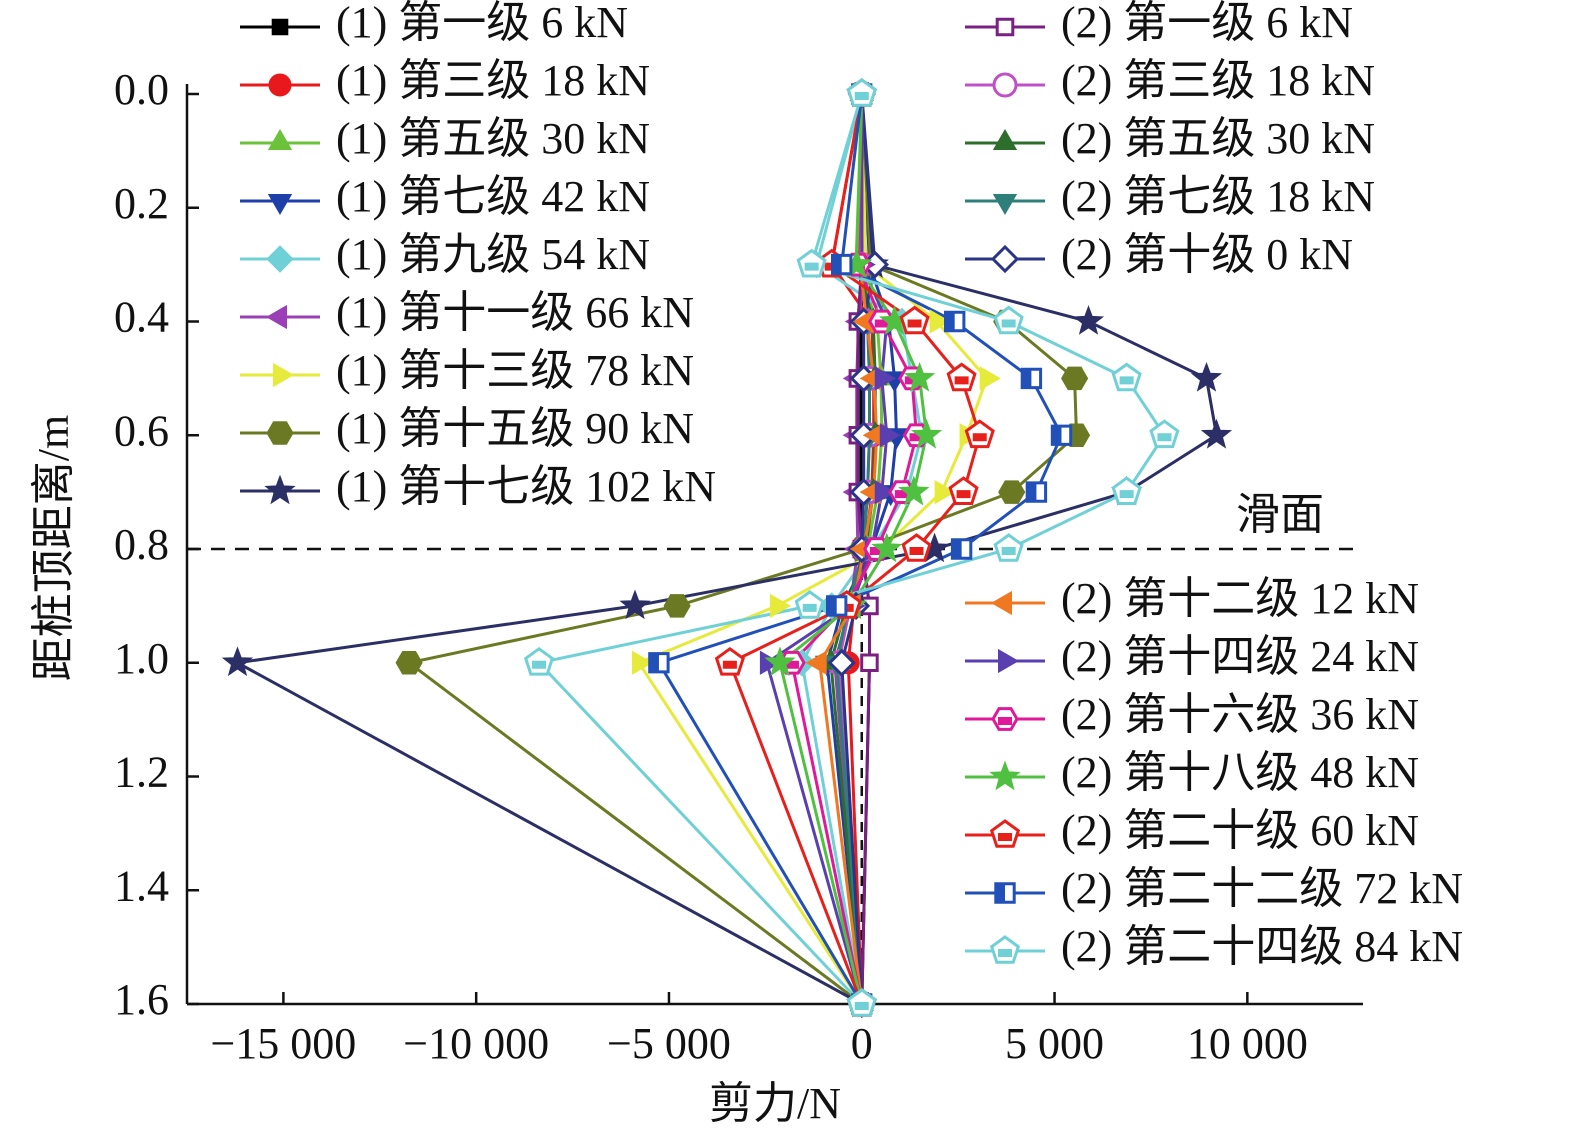 This screenshot has width=1575, height=1147. I want to click on legend-label: (2) 第五级 30 kN, so click(1218, 138).